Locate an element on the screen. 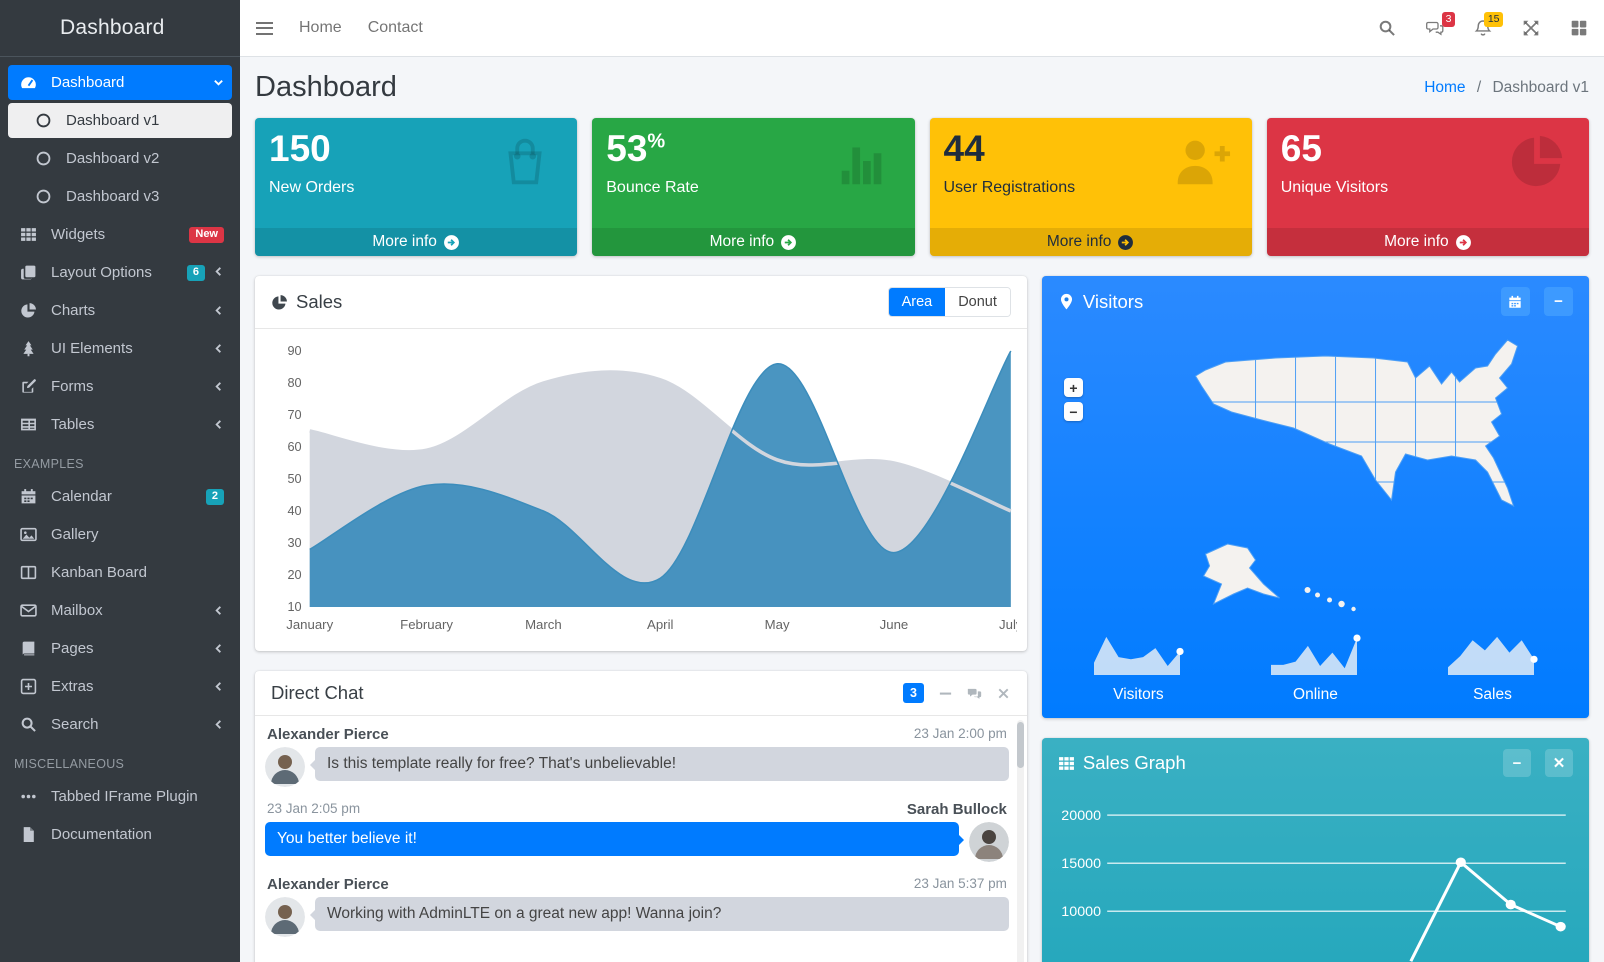  breadcrumb-current: Dashboard v1 is located at coordinates (1540, 87).